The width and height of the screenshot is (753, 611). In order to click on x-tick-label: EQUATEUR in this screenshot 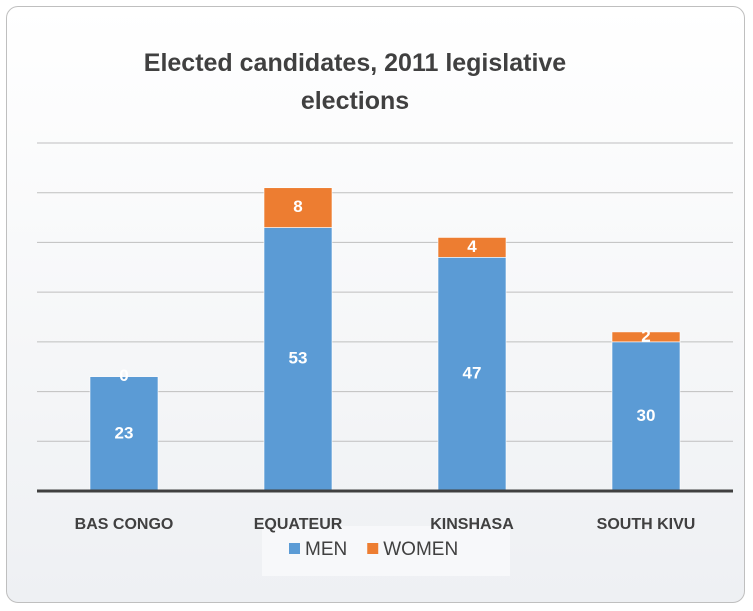, I will do `click(298, 524)`.